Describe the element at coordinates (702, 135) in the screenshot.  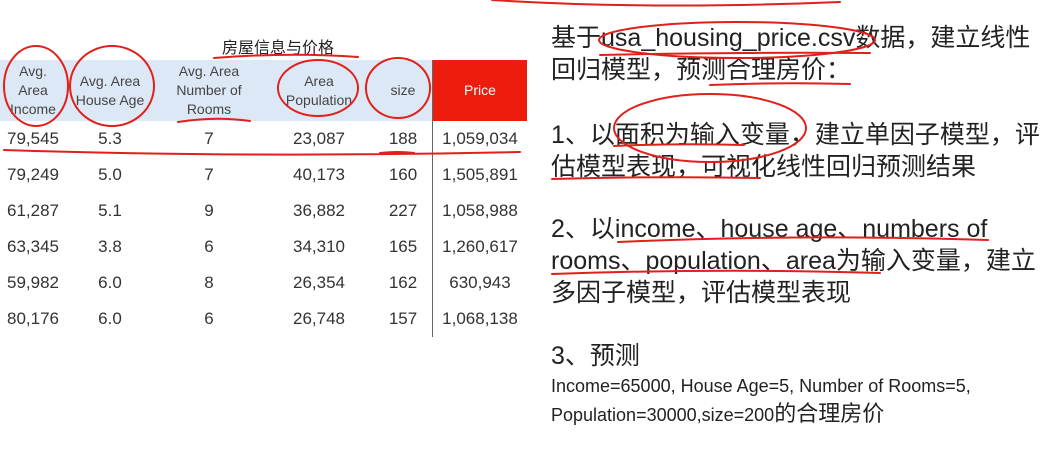
I see `task-1-highlight: 面积为输入变量` at that location.